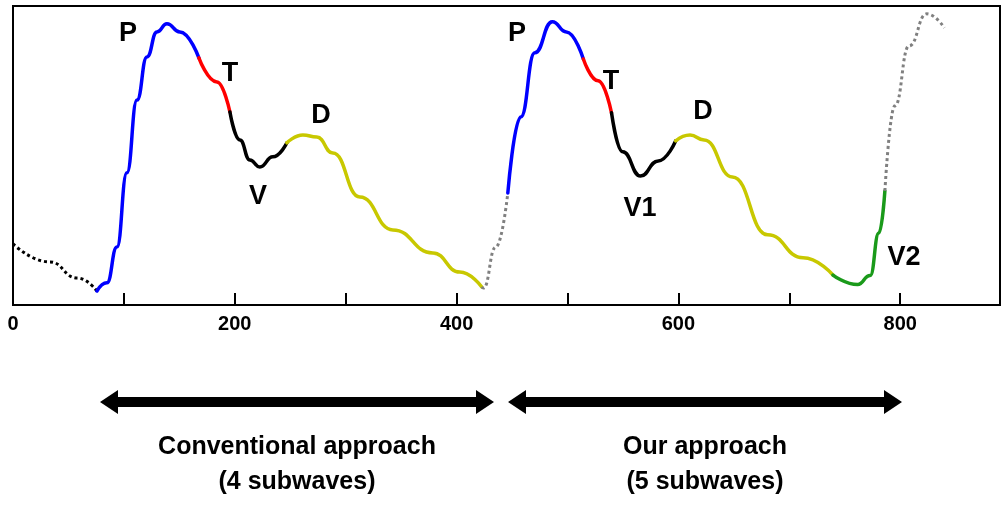 The height and width of the screenshot is (508, 1004). Describe the element at coordinates (235, 323) in the screenshot. I see `x-tick-label: 200` at that location.